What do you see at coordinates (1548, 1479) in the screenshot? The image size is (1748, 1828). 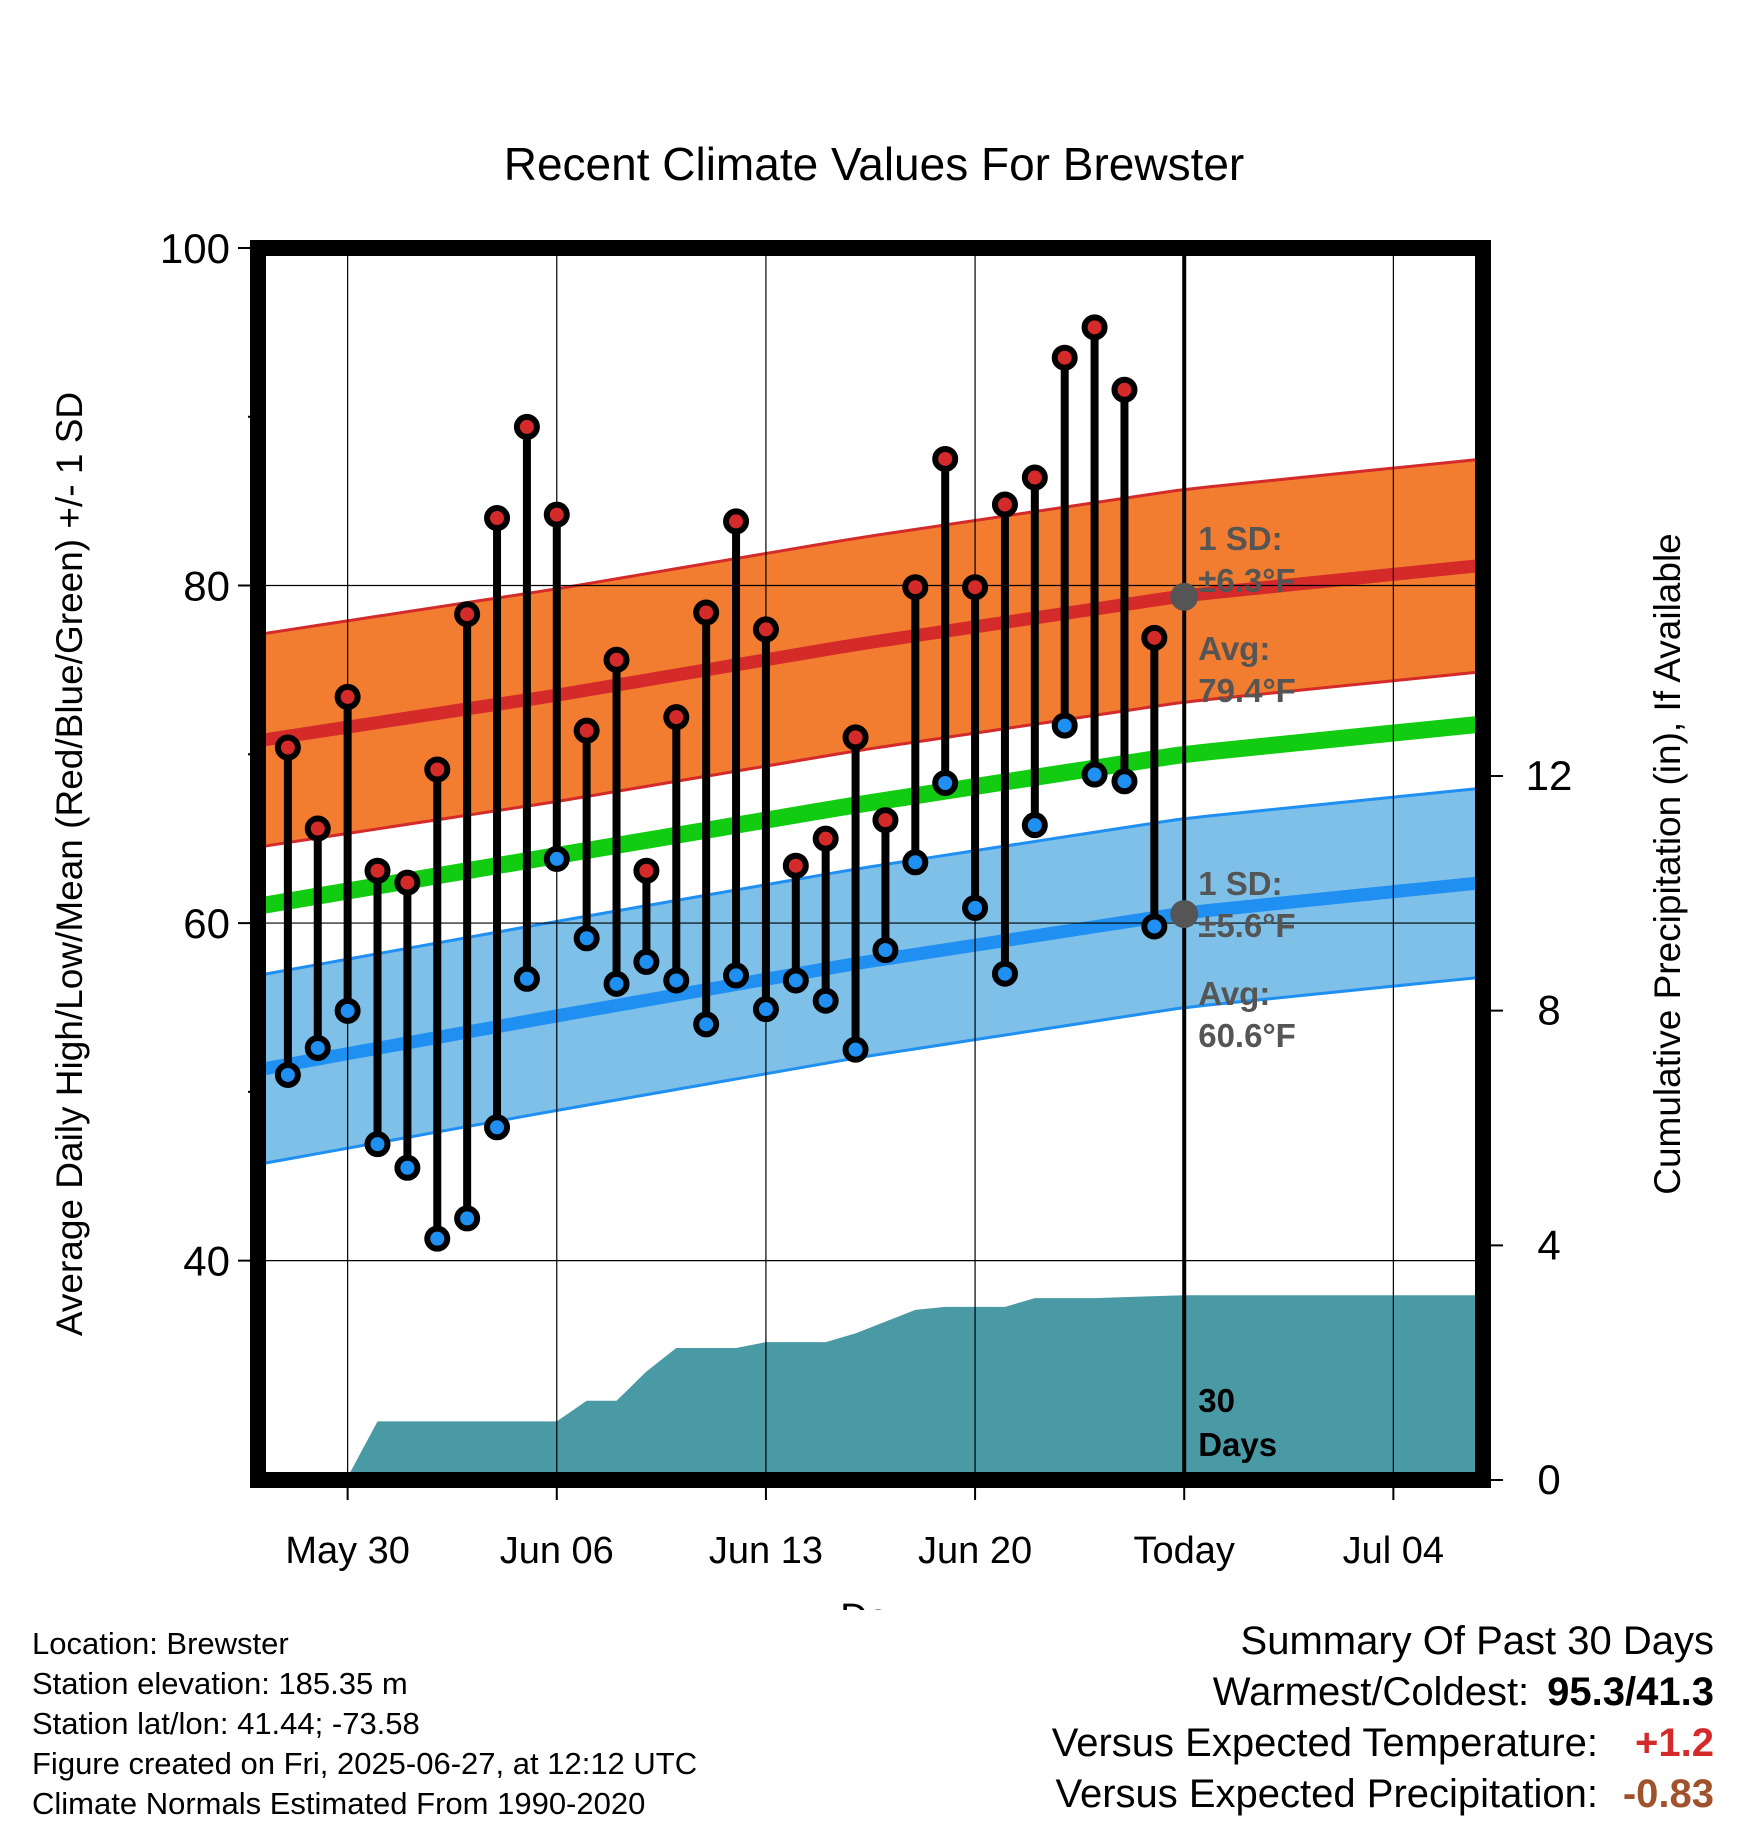 I see `y2-tick-label: 0` at bounding box center [1548, 1479].